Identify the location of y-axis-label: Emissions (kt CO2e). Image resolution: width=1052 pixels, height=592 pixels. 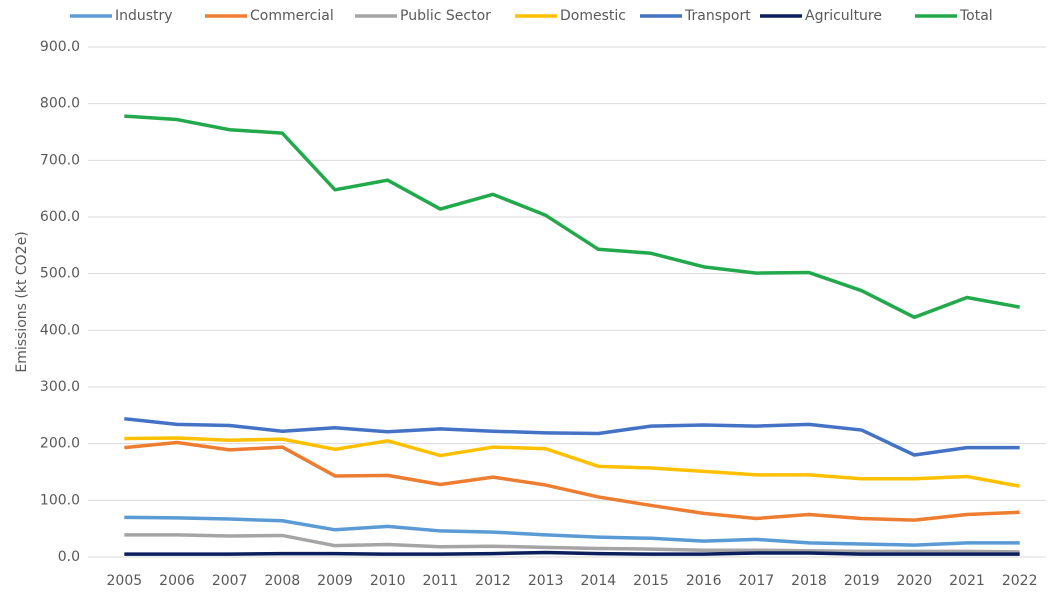
(22, 301).